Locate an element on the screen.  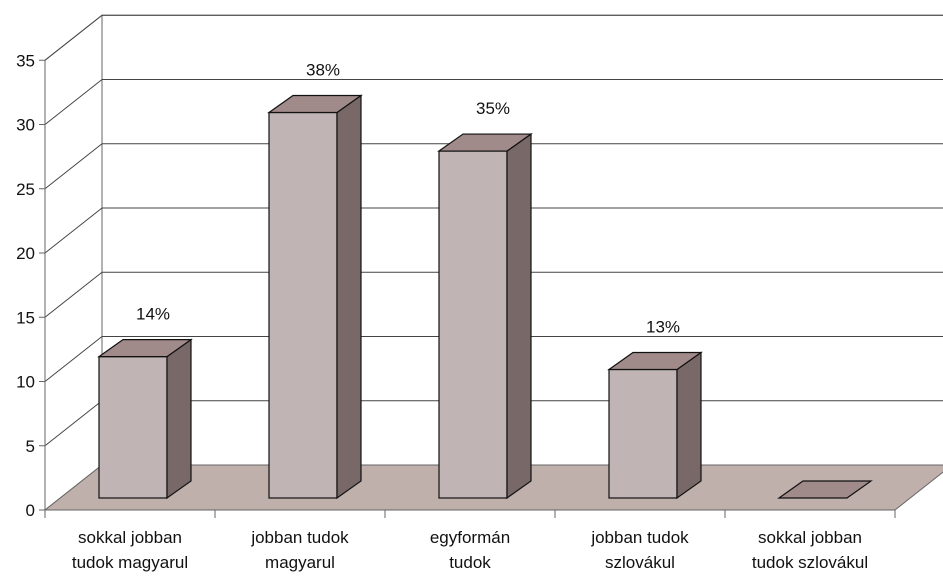
x-tick-label: sokkal jobban tudok magyarul is located at coordinates (130, 550).